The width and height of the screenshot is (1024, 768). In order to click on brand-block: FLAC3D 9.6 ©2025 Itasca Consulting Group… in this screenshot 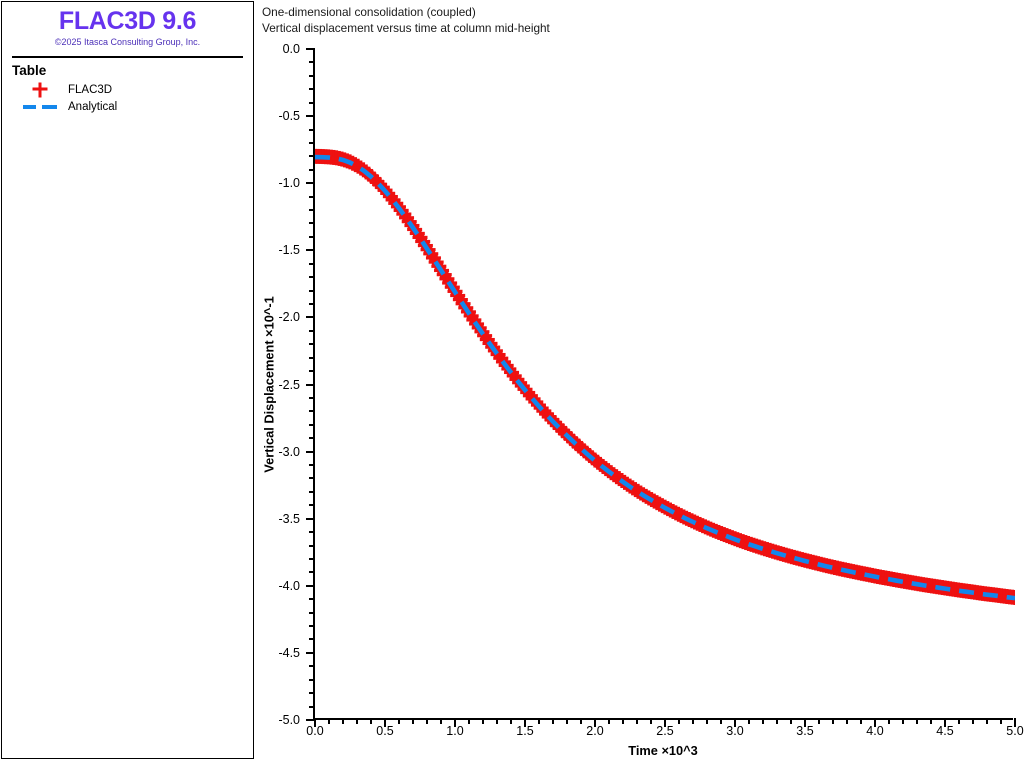, I will do `click(127, 26)`.